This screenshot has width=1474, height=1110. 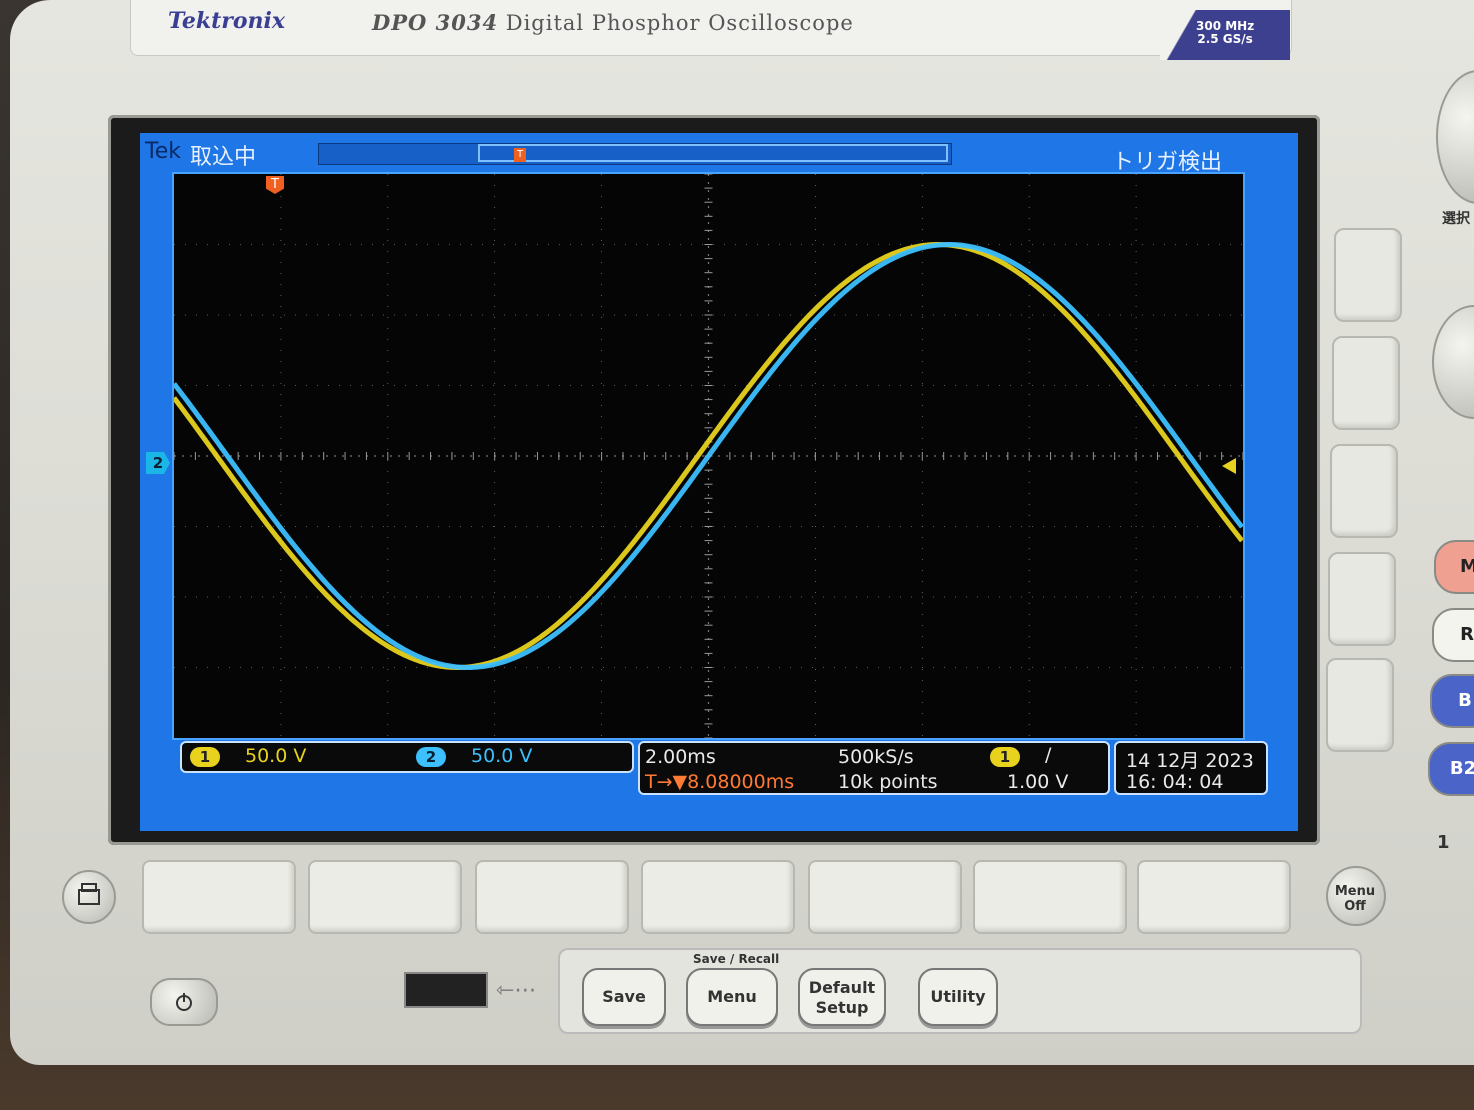 I want to click on power-button, so click(x=184, y=1002).